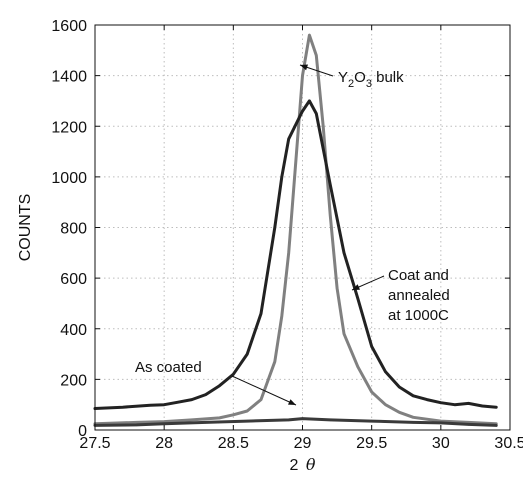 The width and height of the screenshot is (523, 477). I want to click on y-tick-label: 600, so click(73, 279).